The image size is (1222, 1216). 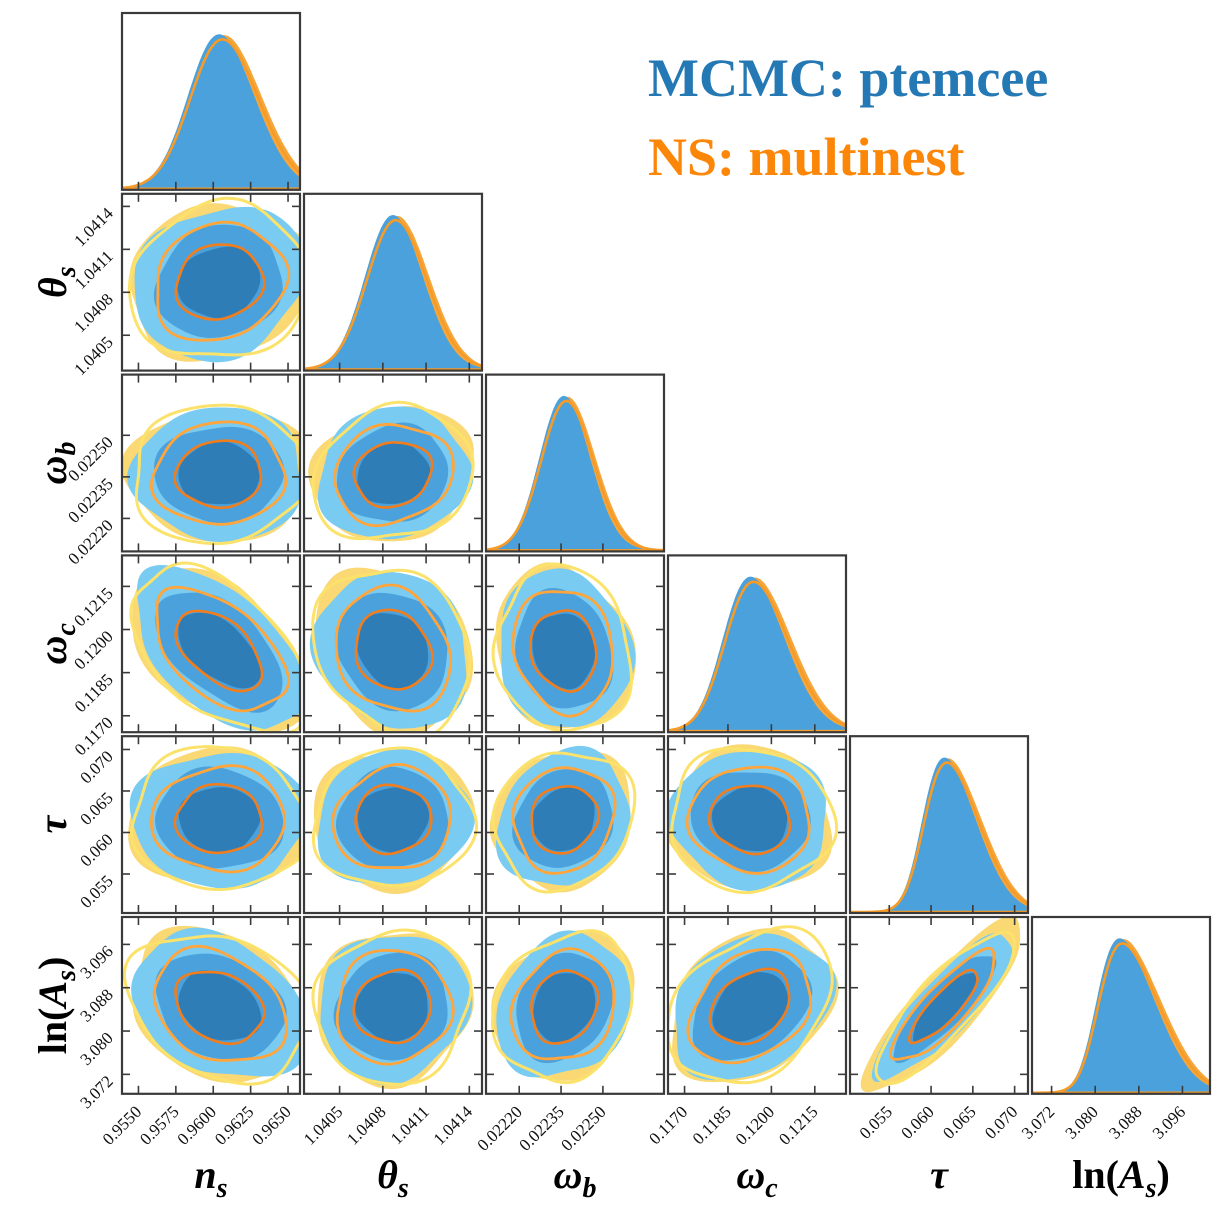 What do you see at coordinates (93, 226) in the screenshot?
I see `y-tick-label-theta_s: 1.0414` at bounding box center [93, 226].